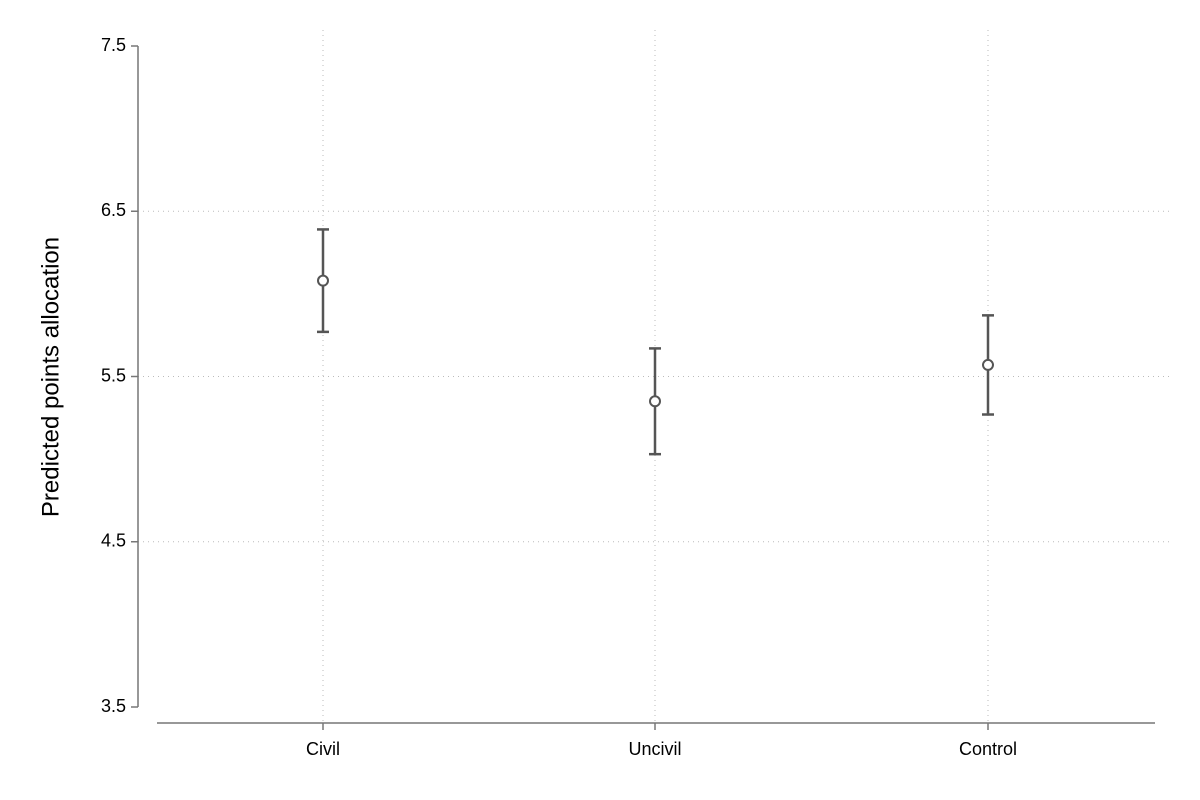  What do you see at coordinates (323, 749) in the screenshot?
I see `x-tick-label: Civil` at bounding box center [323, 749].